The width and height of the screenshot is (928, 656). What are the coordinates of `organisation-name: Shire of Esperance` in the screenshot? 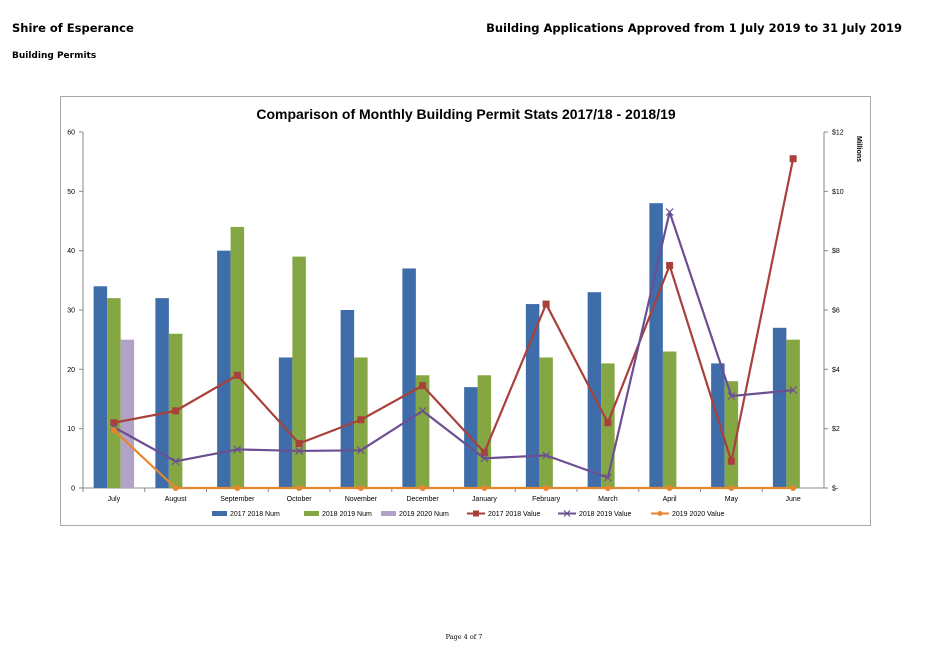 It's located at (73, 28).